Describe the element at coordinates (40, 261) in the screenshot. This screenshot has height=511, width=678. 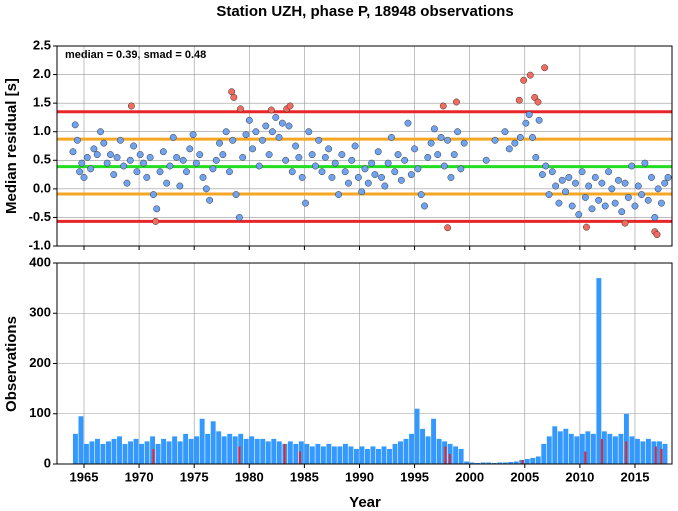
I see `y-tick-label: 400` at that location.